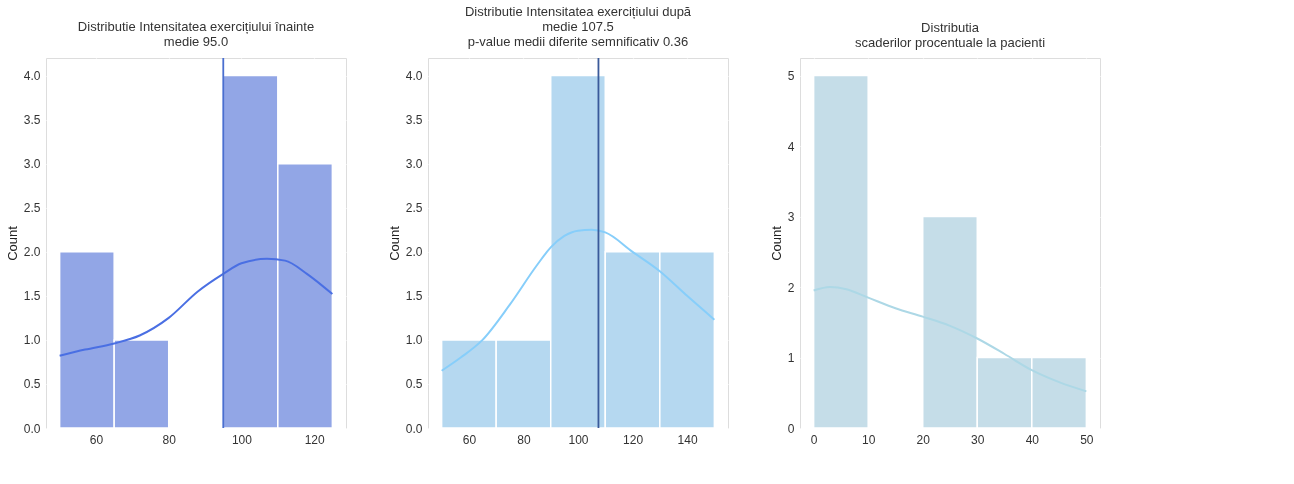 The height and width of the screenshot is (484, 1294). Describe the element at coordinates (1087, 439) in the screenshot. I see `x-tick-label: 50` at that location.